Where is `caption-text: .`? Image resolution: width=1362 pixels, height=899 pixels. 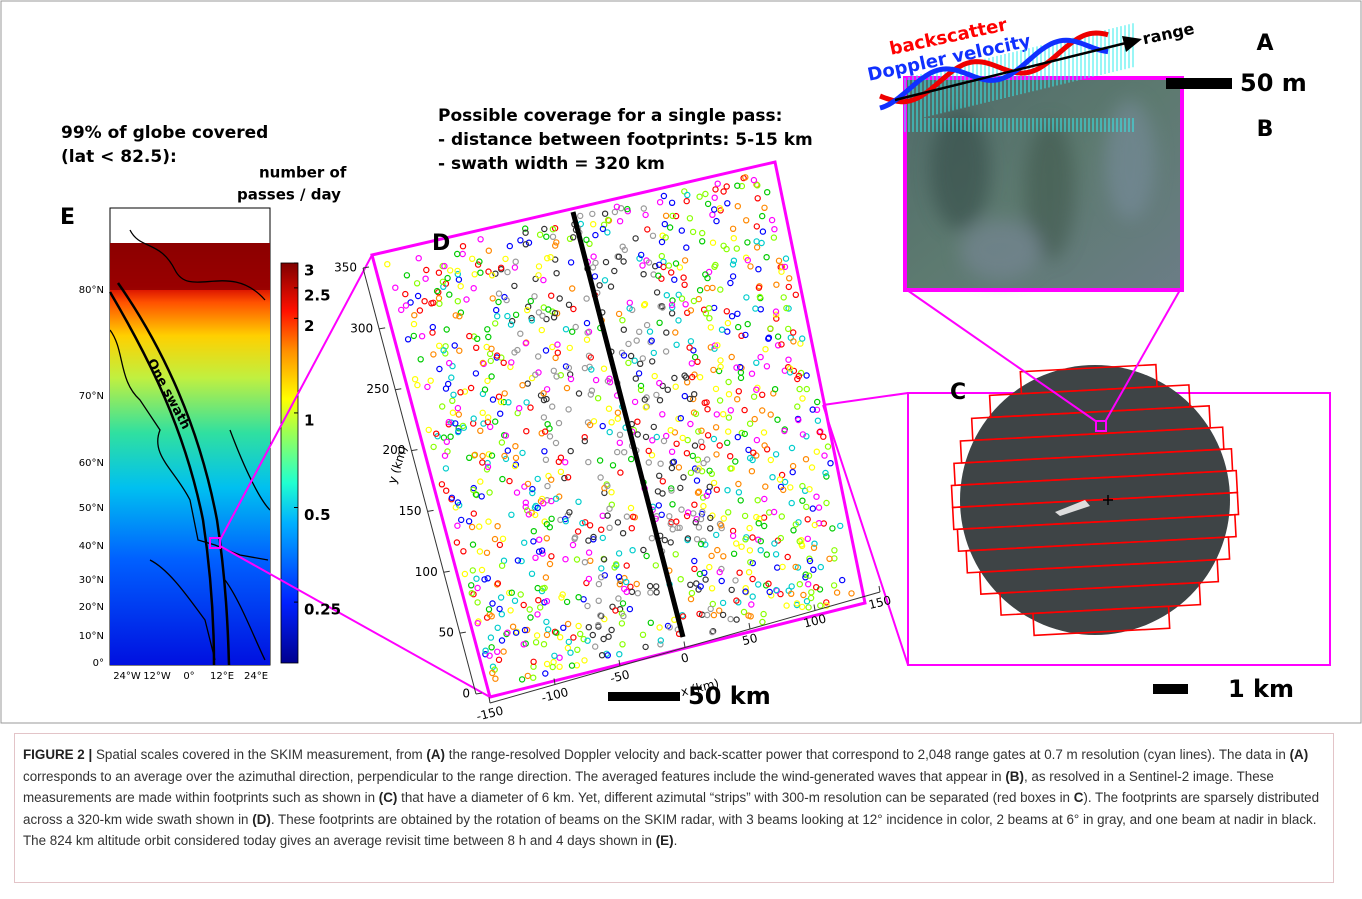 caption-text: . is located at coordinates (675, 841).